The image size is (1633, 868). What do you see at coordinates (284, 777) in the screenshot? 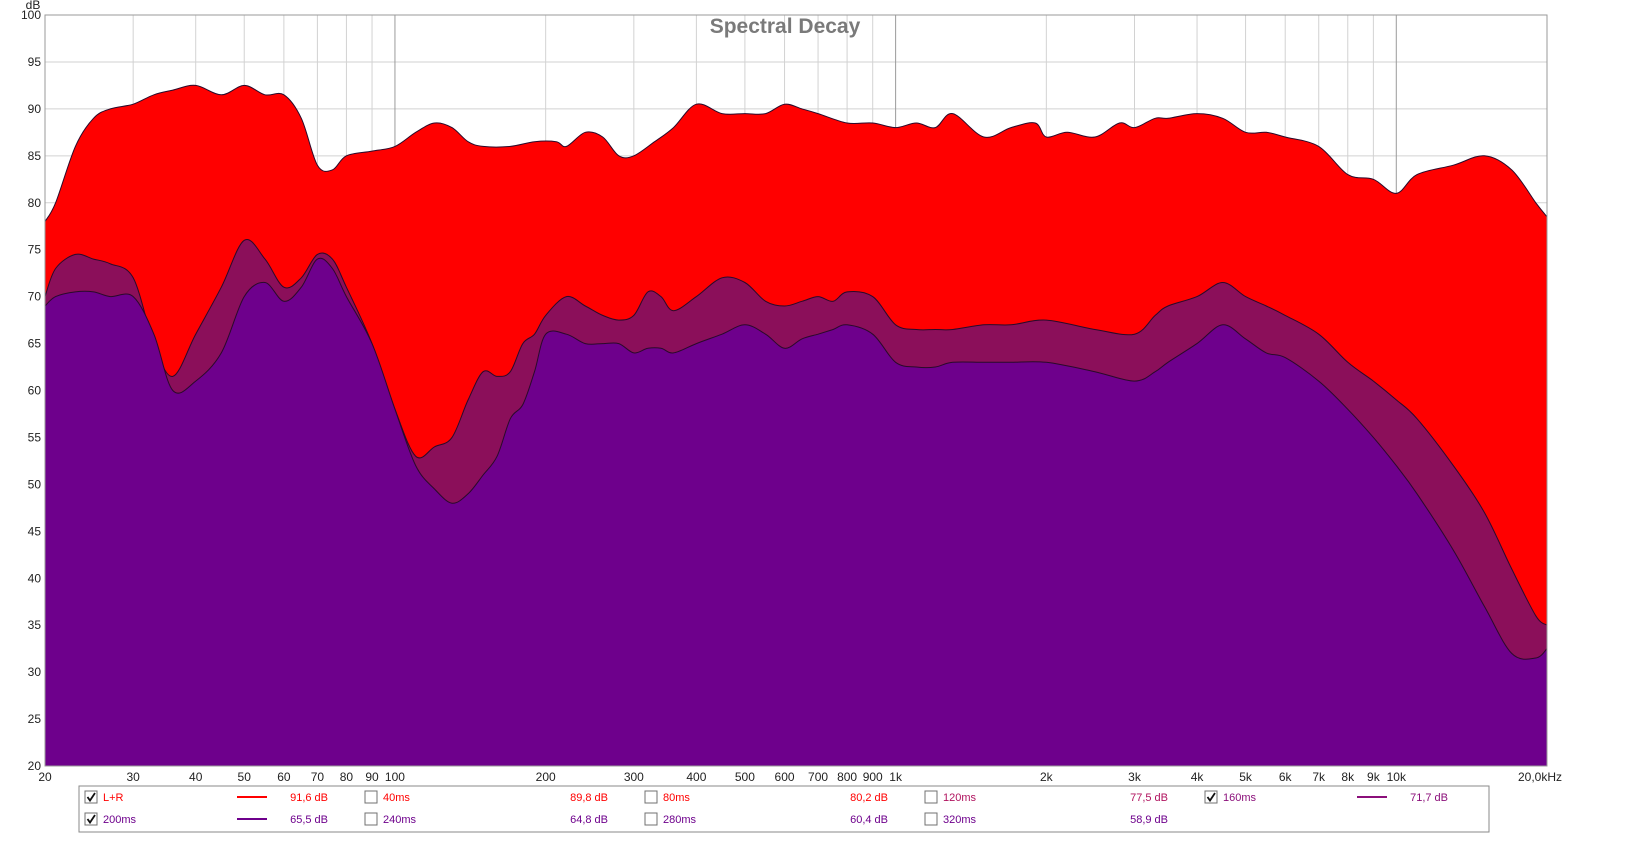
I see `x-tick-label: 60` at bounding box center [284, 777].